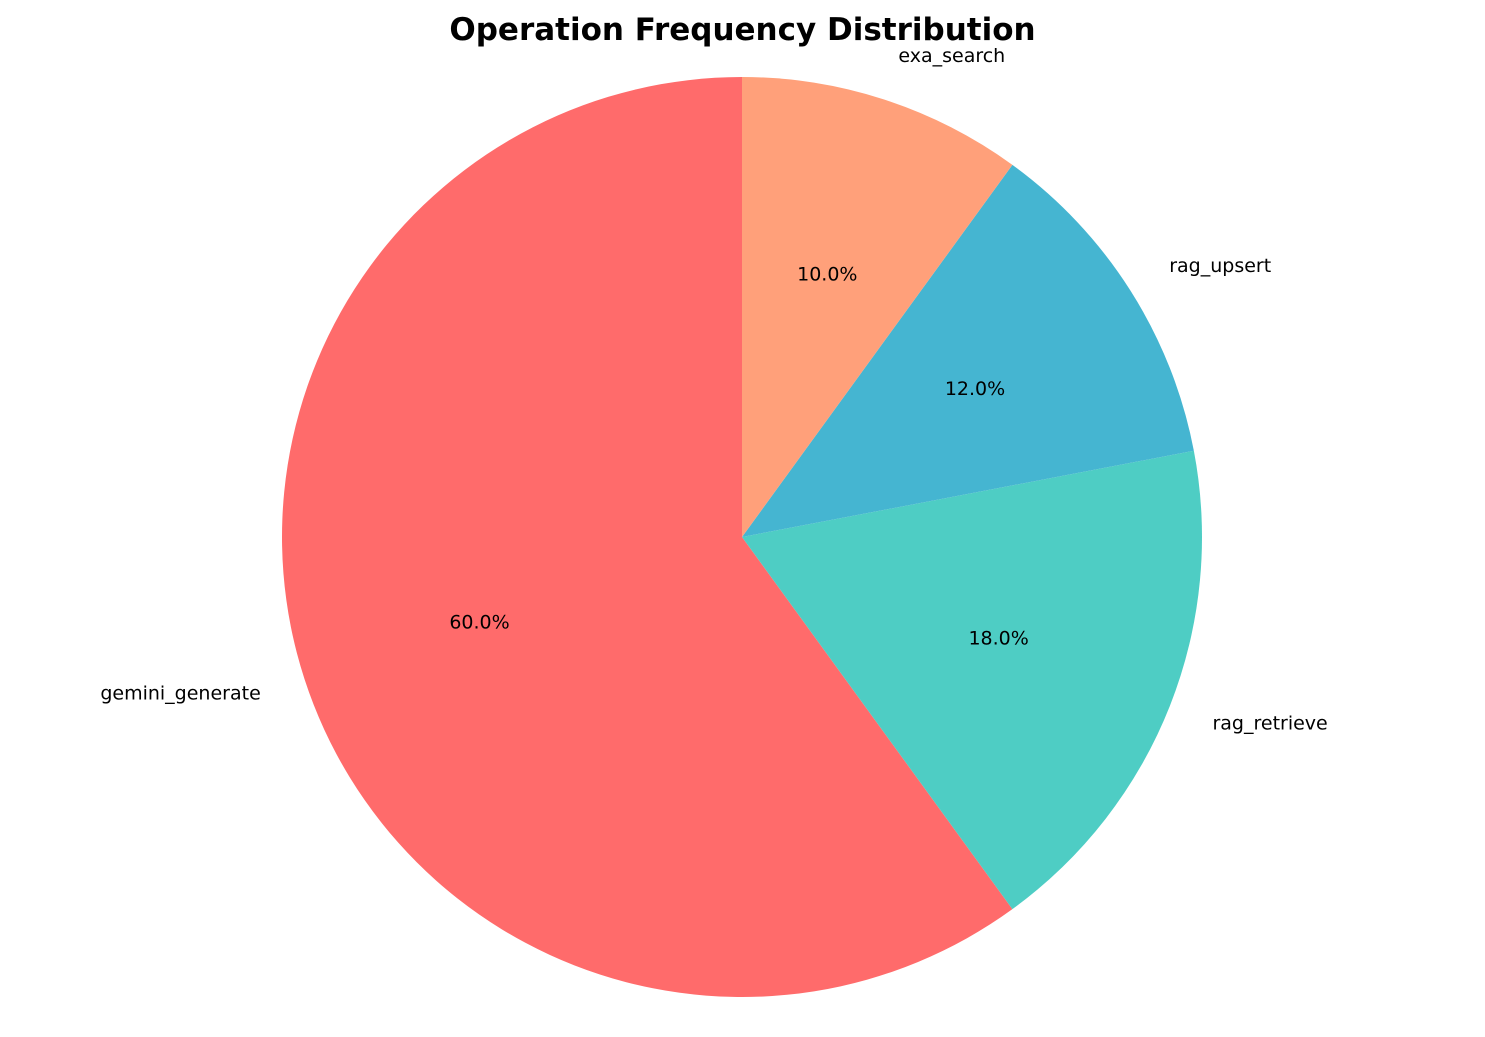  What do you see at coordinates (877, 307) in the screenshot?
I see `pie-slice-exa-search` at bounding box center [877, 307].